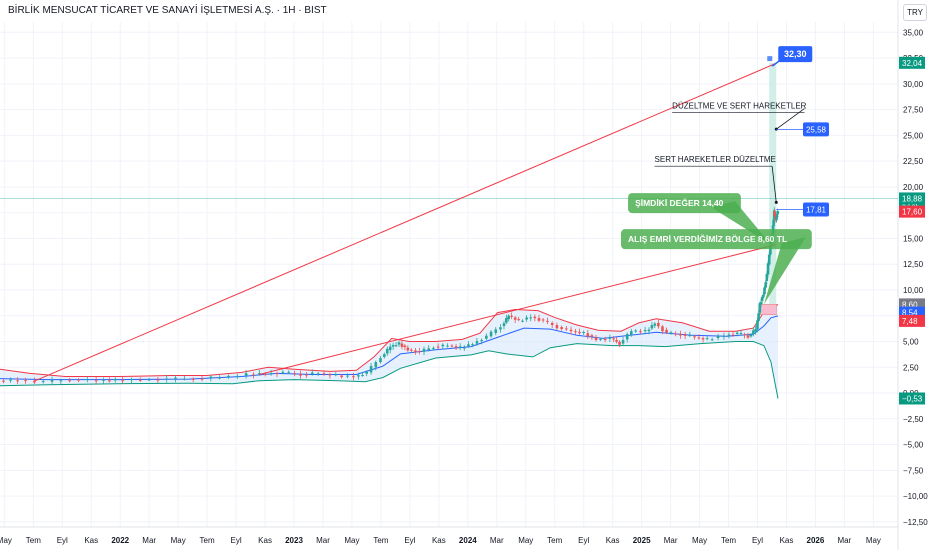  I want to click on target-flag-marker, so click(770, 59).